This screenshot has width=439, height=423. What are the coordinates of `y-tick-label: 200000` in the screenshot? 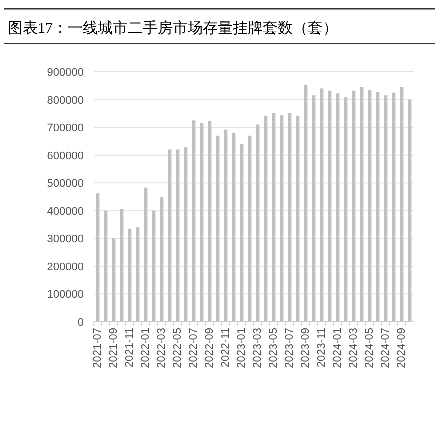 It's located at (65, 267).